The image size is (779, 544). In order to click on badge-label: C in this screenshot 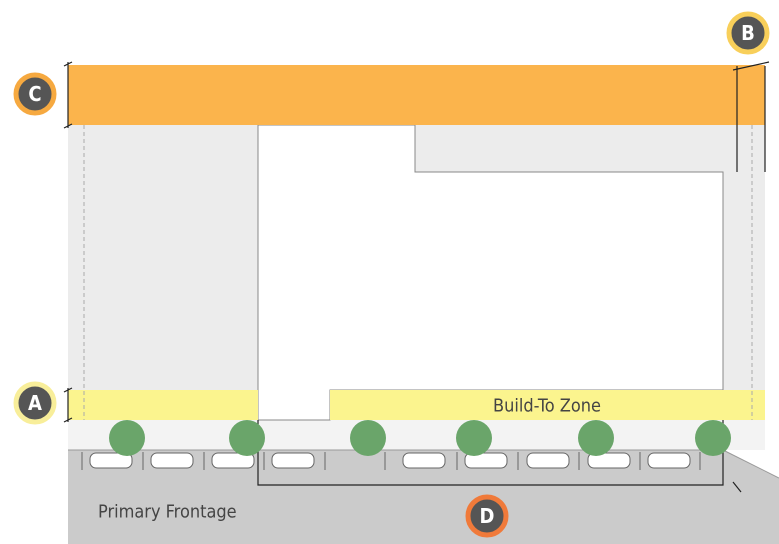, I will do `click(34, 94)`.